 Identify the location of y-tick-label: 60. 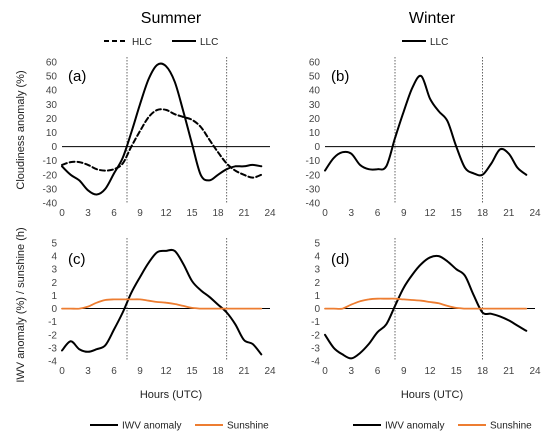
(315, 63).